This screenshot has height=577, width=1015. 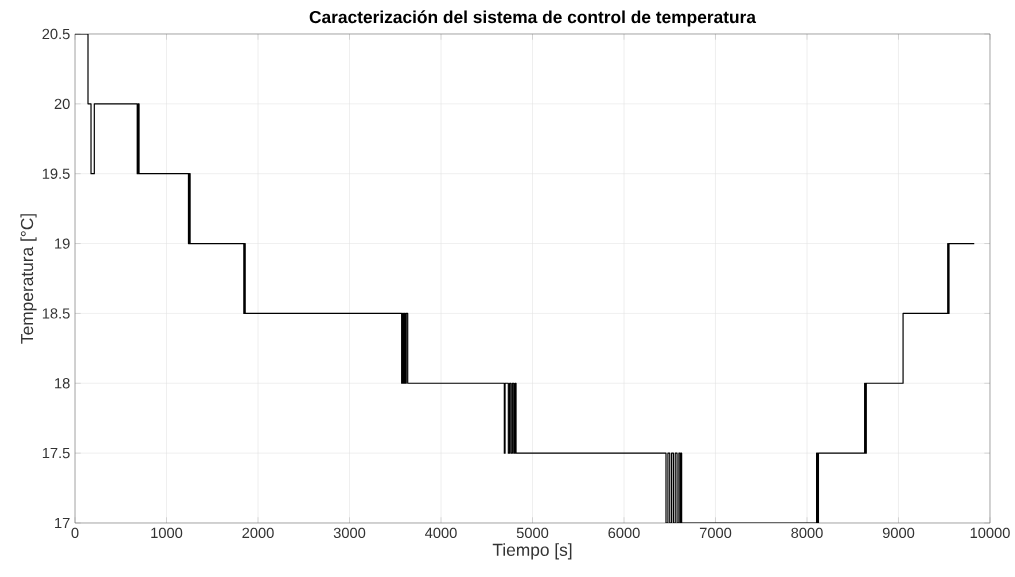 What do you see at coordinates (990, 533) in the screenshot?
I see `x-tick-label: 10000` at bounding box center [990, 533].